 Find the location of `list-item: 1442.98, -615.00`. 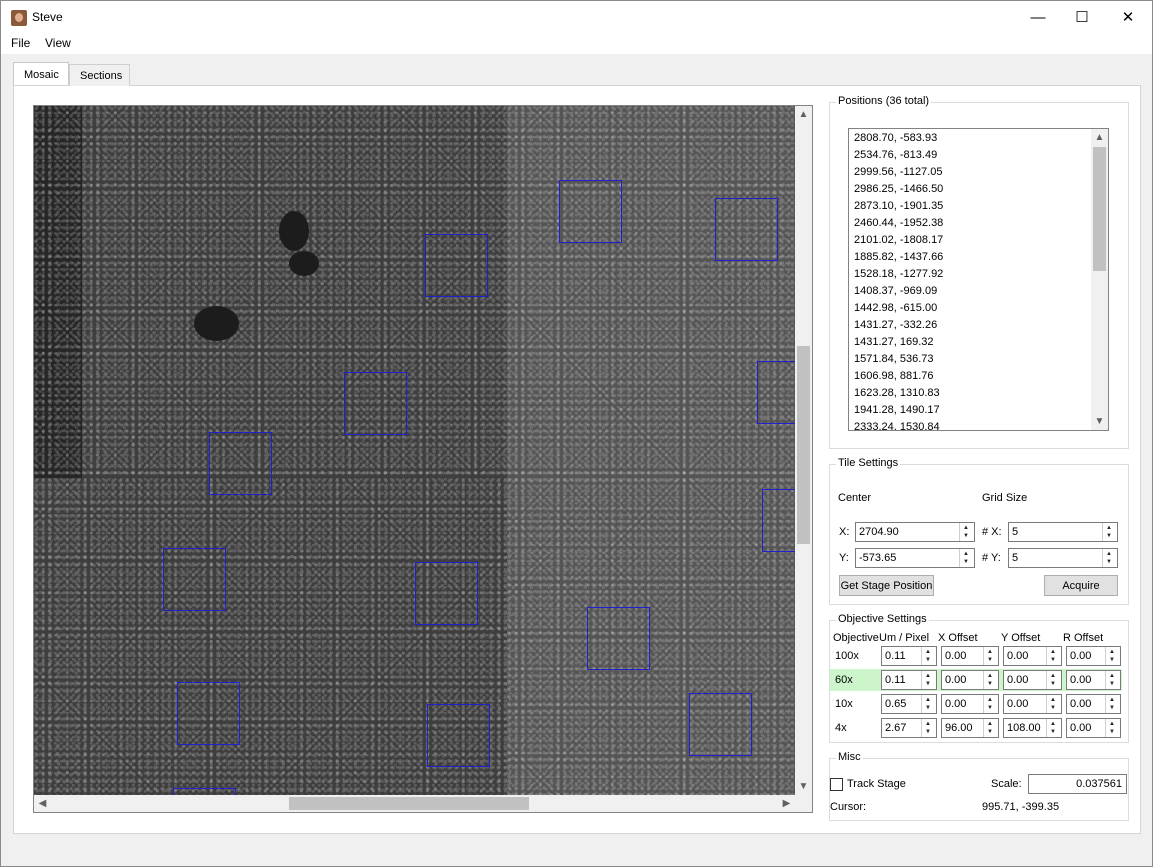

list-item: 1442.98, -615.00 is located at coordinates (896, 308).